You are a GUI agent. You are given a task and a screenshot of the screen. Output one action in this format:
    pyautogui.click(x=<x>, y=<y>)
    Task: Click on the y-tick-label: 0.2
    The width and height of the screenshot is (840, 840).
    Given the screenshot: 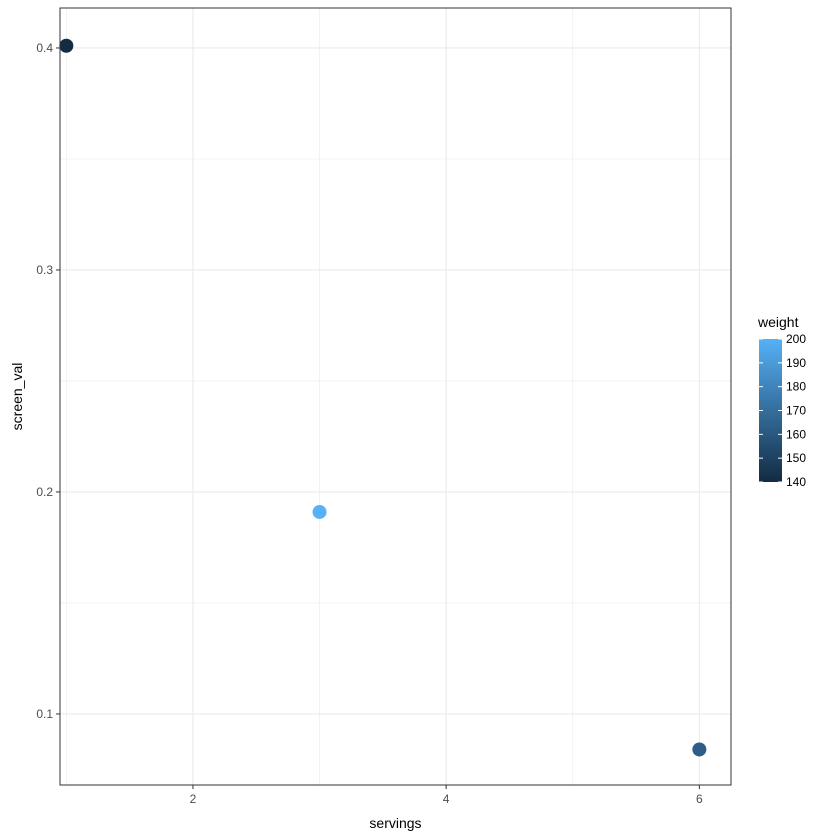 What is the action you would take?
    pyautogui.click(x=44, y=492)
    